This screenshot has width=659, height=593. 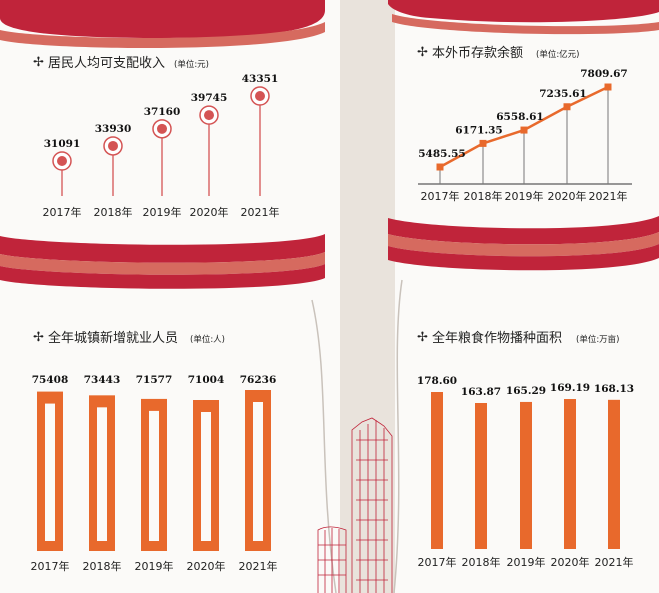 I want to click on data-label: 6558.61, so click(x=520, y=117).